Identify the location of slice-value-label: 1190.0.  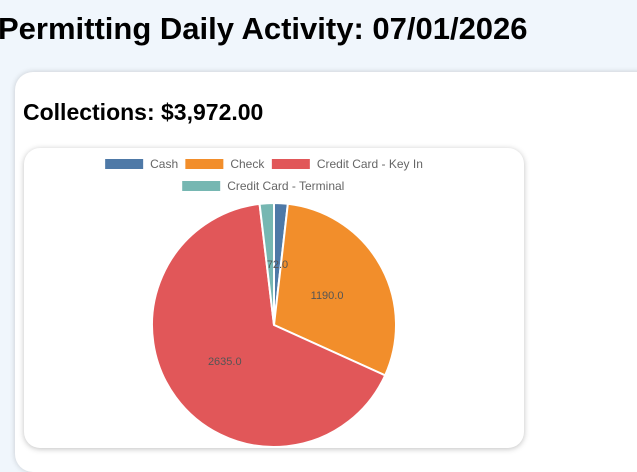
(327, 296).